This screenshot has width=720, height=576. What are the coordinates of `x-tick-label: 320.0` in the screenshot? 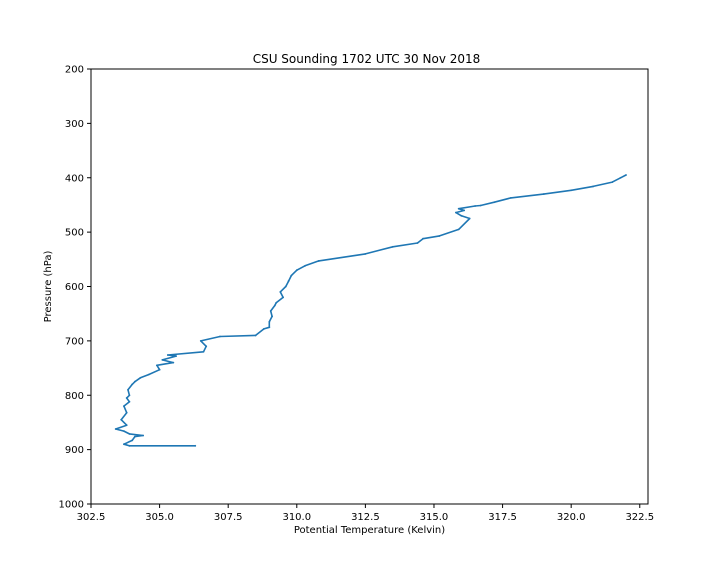 It's located at (571, 517).